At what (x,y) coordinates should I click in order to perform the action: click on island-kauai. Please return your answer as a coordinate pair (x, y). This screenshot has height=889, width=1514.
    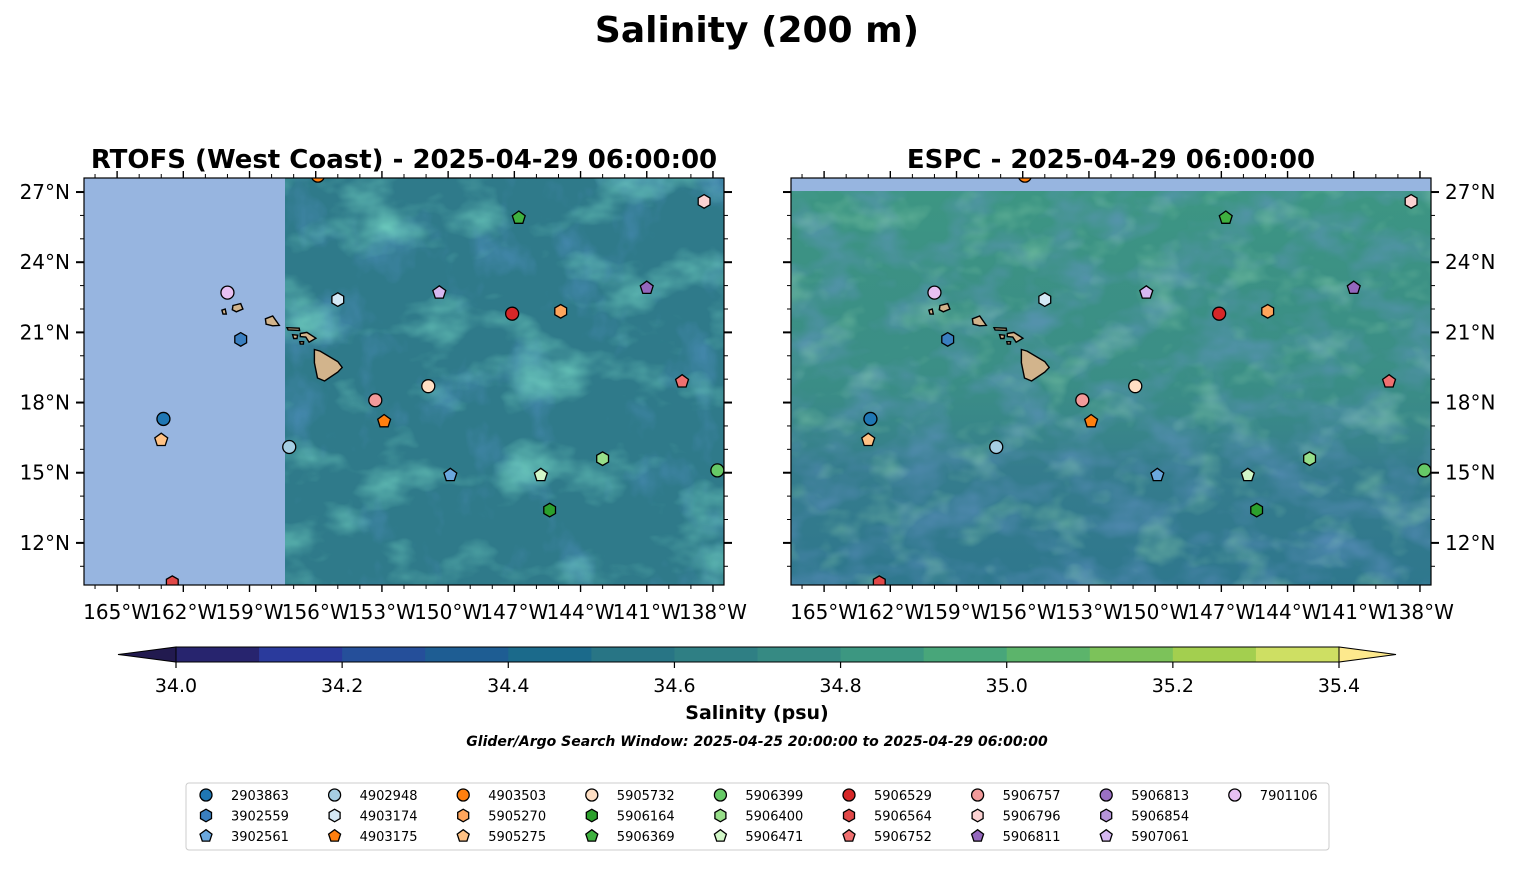
    Looking at the image, I should click on (237, 307).